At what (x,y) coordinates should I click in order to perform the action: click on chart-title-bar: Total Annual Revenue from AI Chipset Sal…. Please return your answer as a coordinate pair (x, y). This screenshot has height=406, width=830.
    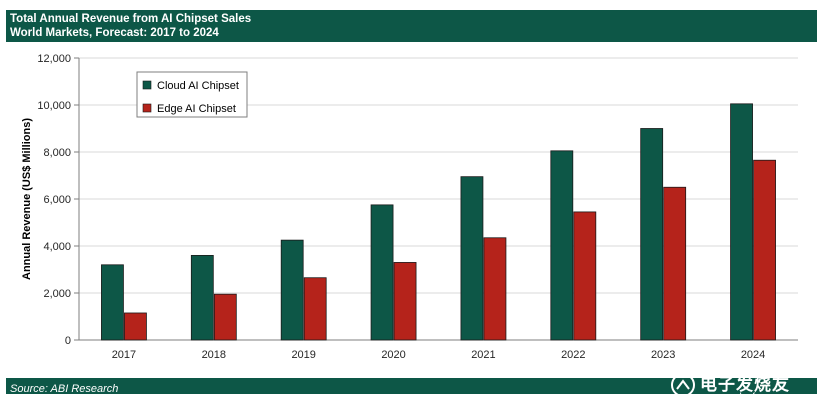
    Looking at the image, I should click on (411, 26).